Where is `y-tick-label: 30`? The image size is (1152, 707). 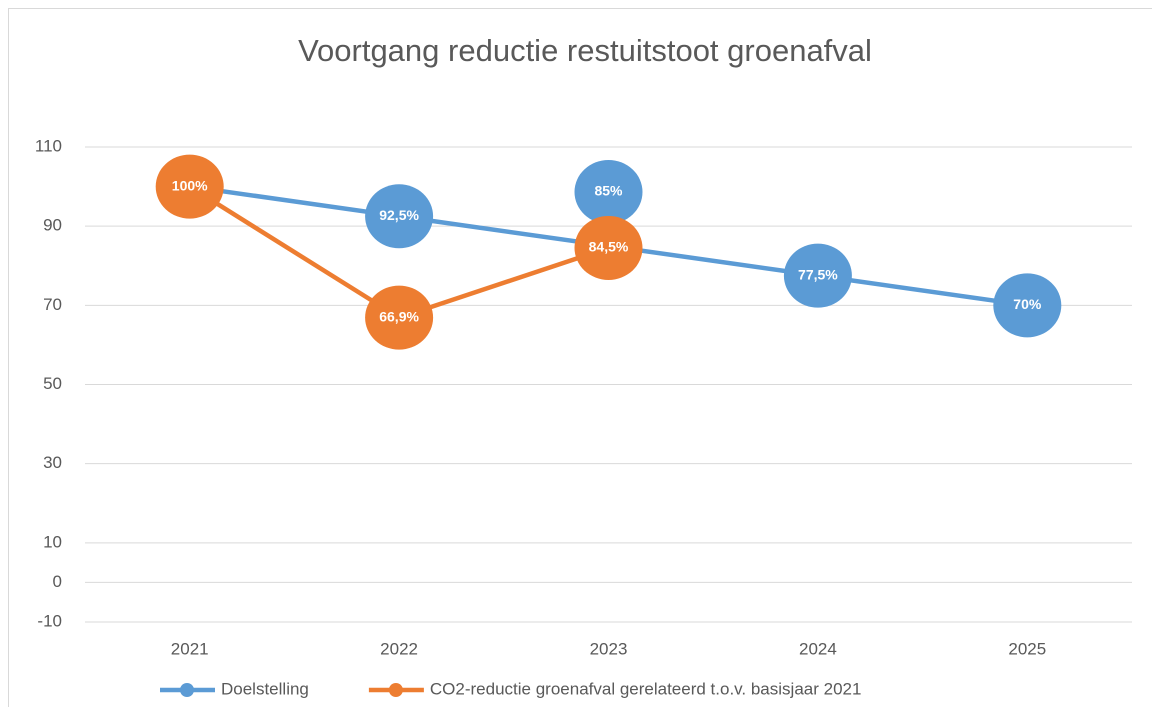 y-tick-label: 30 is located at coordinates (52, 462).